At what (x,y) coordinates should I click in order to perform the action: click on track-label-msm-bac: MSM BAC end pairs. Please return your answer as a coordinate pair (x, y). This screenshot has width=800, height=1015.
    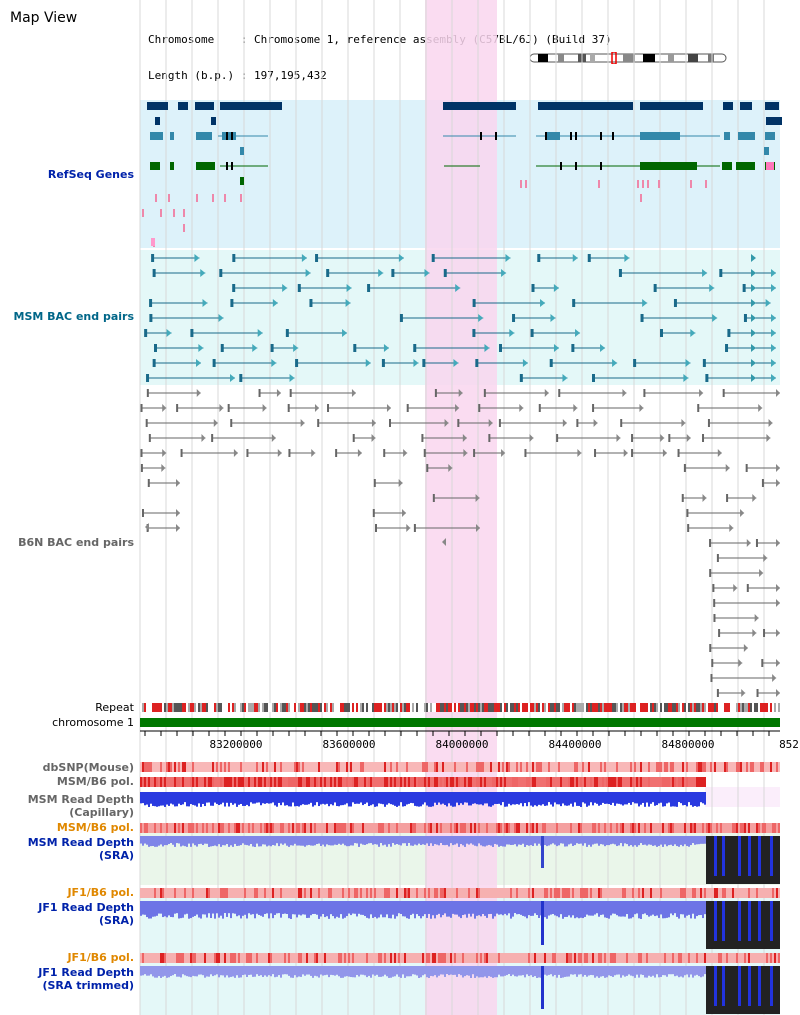
    Looking at the image, I should click on (73, 316).